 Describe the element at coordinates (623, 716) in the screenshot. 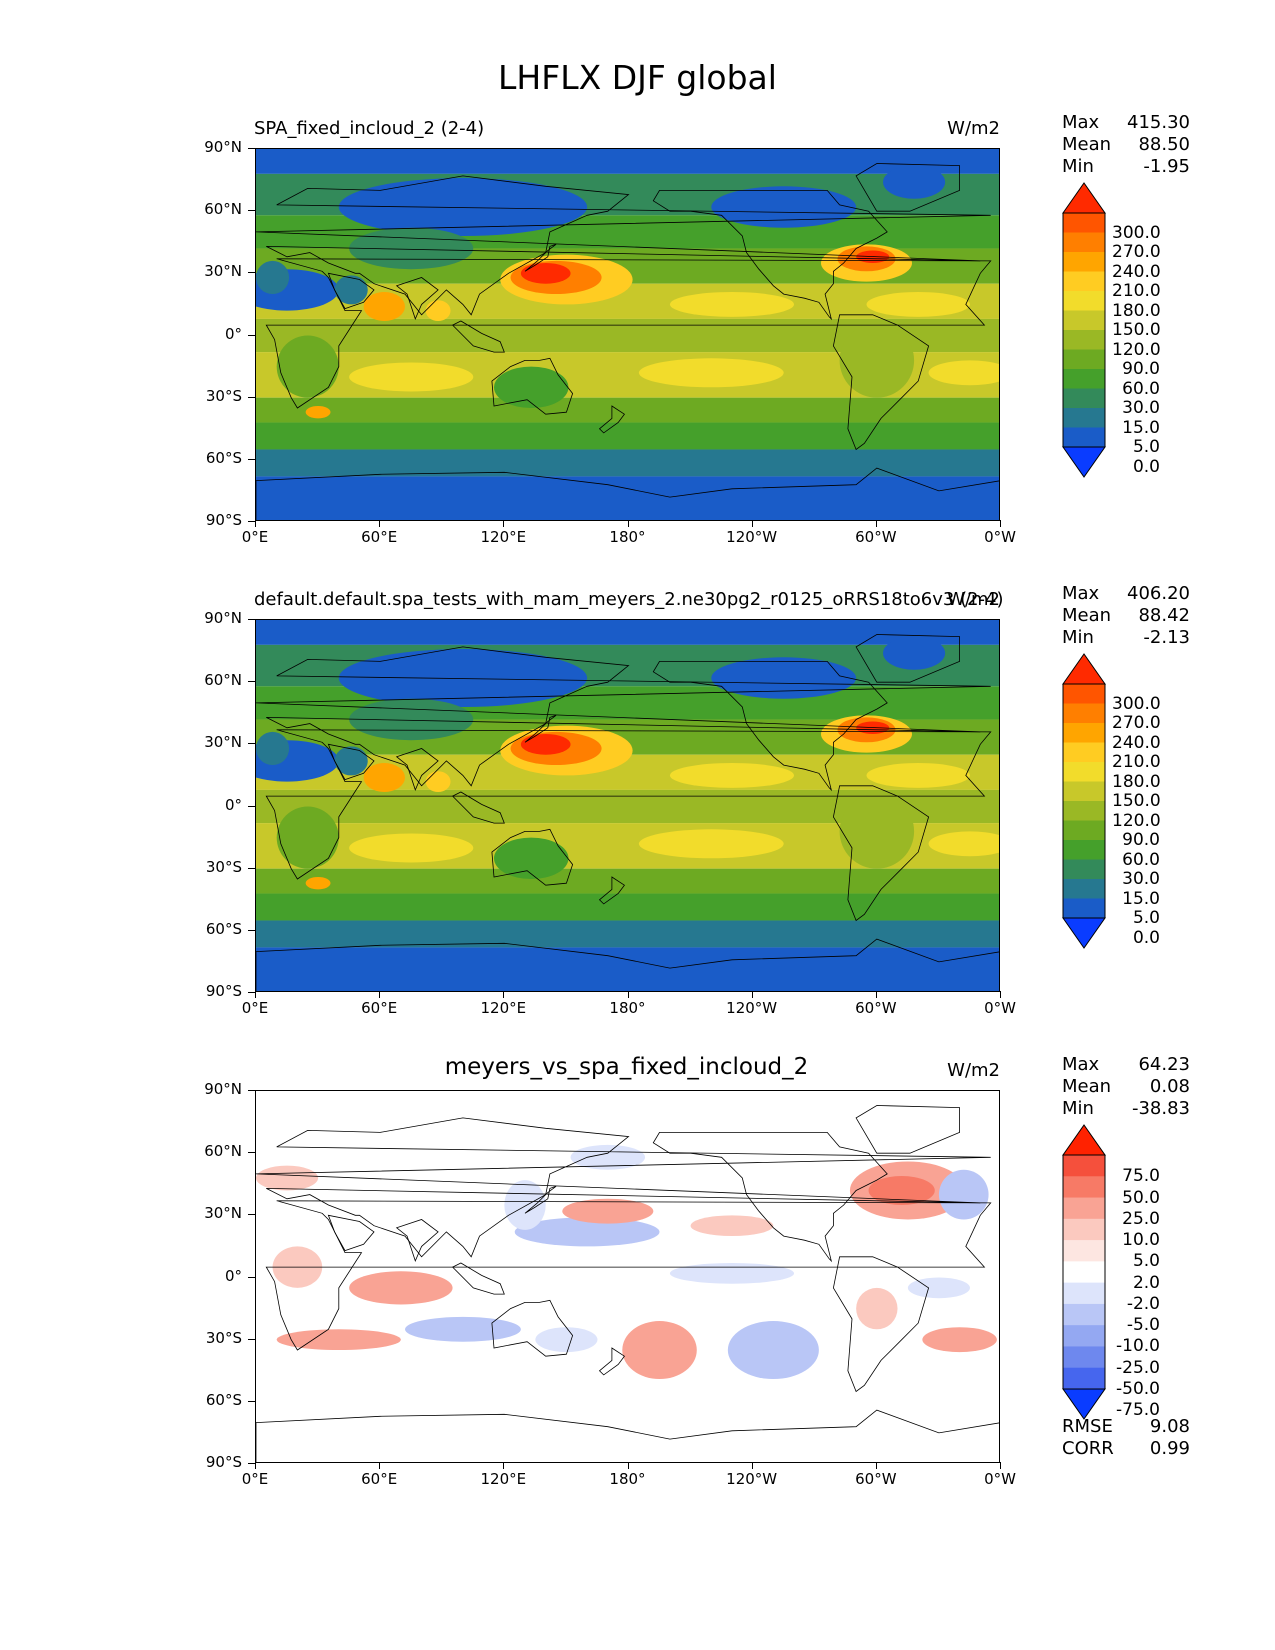

I see `eurasia-outline` at that location.